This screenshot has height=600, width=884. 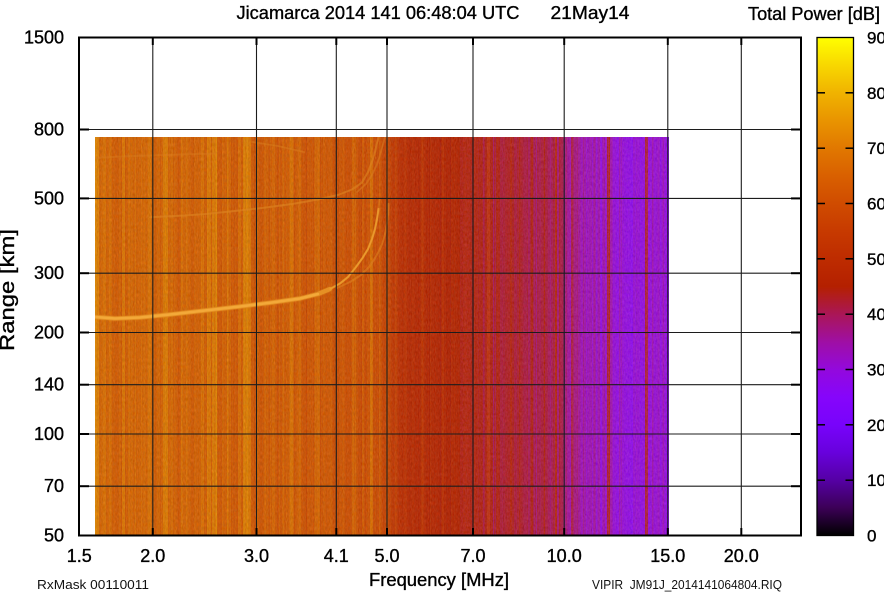 What do you see at coordinates (49, 333) in the screenshot?
I see `svg-text: 200` at bounding box center [49, 333].